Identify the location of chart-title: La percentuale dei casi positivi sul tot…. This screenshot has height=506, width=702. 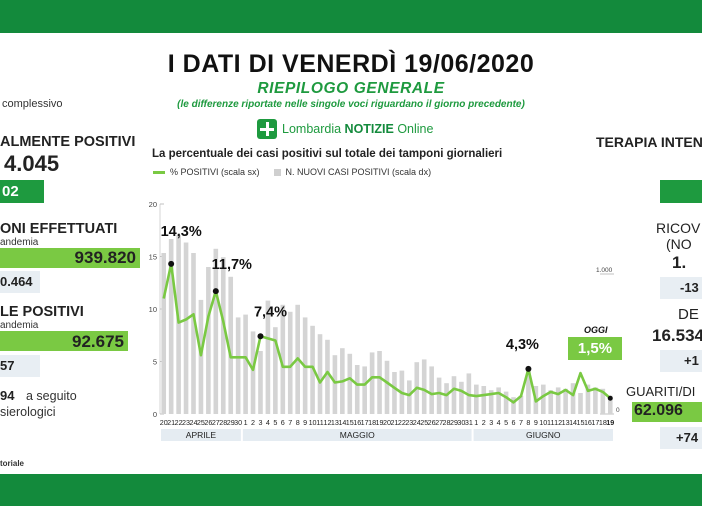
(327, 154).